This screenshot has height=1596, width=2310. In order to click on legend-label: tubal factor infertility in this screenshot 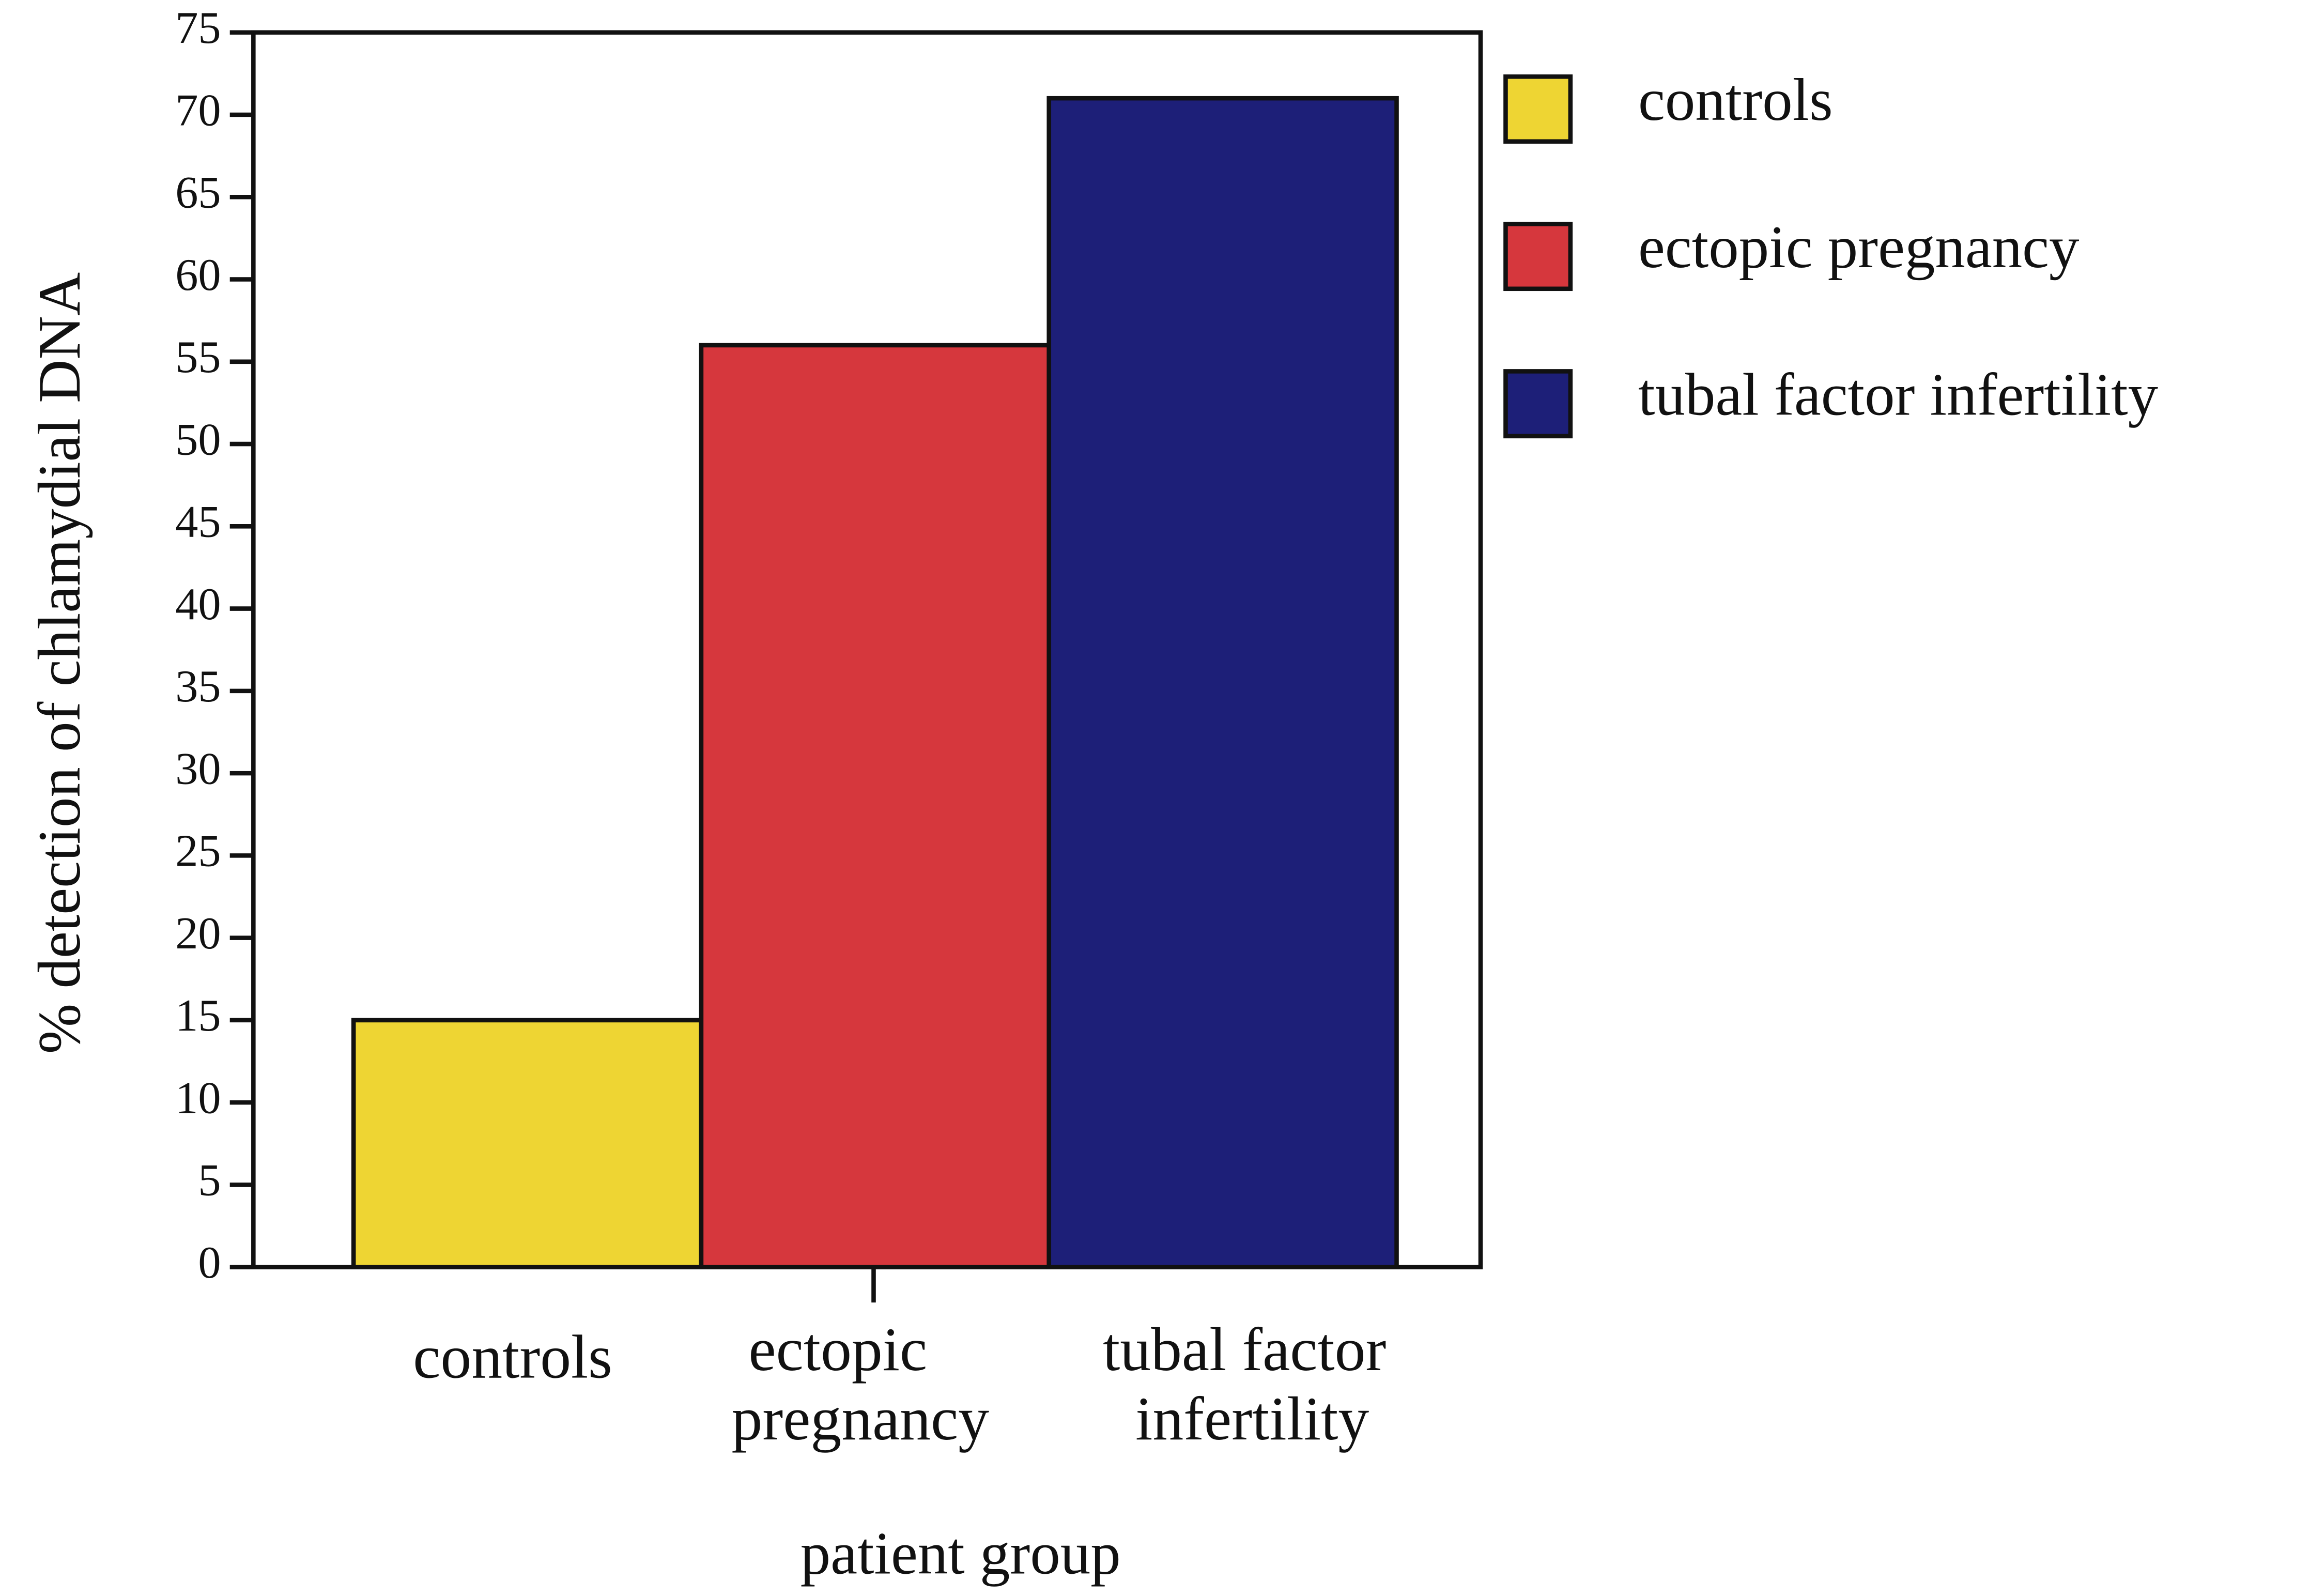, I will do `click(1898, 394)`.